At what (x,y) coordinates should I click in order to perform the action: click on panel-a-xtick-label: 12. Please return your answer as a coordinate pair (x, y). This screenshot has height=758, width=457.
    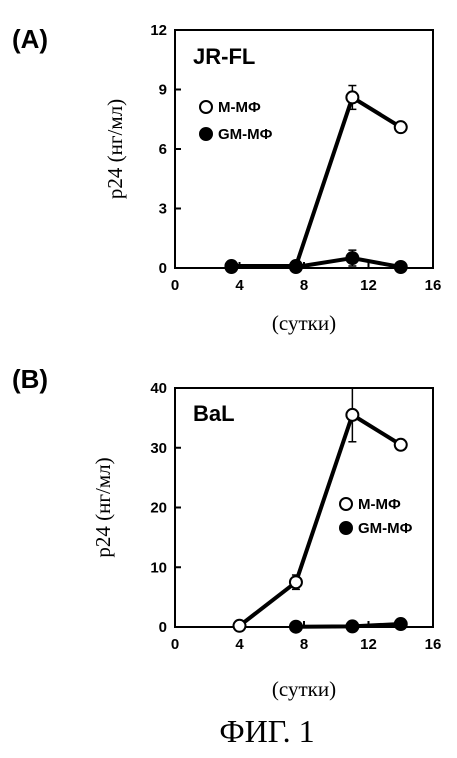
    Looking at the image, I should click on (368, 285).